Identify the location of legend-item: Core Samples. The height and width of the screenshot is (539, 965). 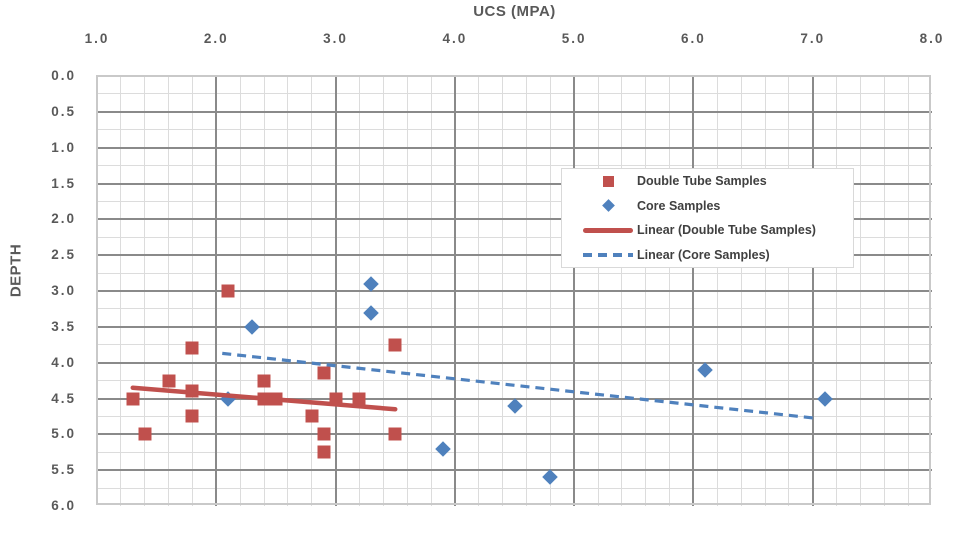
(707, 206).